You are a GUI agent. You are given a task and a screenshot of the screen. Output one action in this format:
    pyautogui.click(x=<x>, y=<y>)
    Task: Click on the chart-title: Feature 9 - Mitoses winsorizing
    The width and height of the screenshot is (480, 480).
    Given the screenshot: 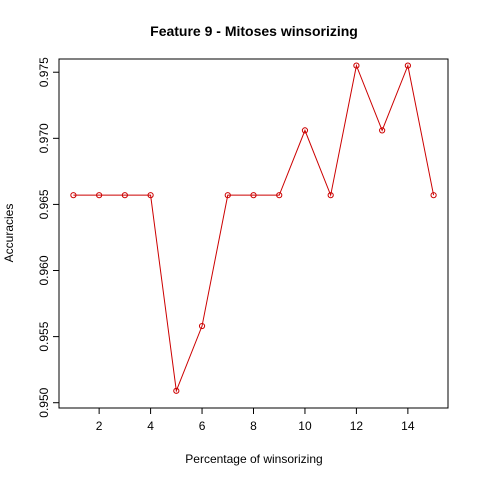 What is the action you would take?
    pyautogui.click(x=254, y=31)
    